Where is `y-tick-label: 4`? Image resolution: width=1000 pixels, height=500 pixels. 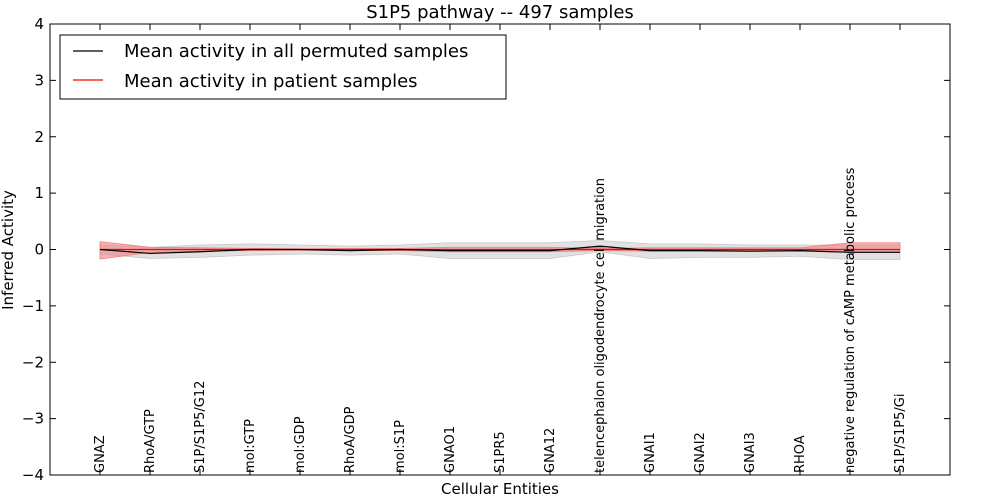 y-tick-label: 4 is located at coordinates (39, 24).